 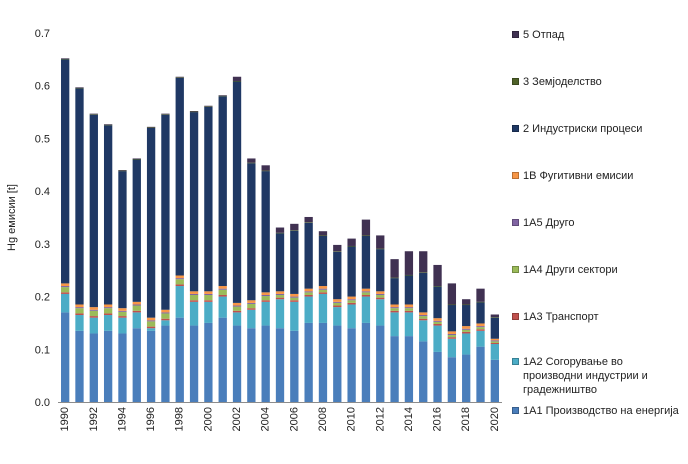 What do you see at coordinates (543, 223) in the screenshot?
I see `legend-item: 1А5 Друго` at bounding box center [543, 223].